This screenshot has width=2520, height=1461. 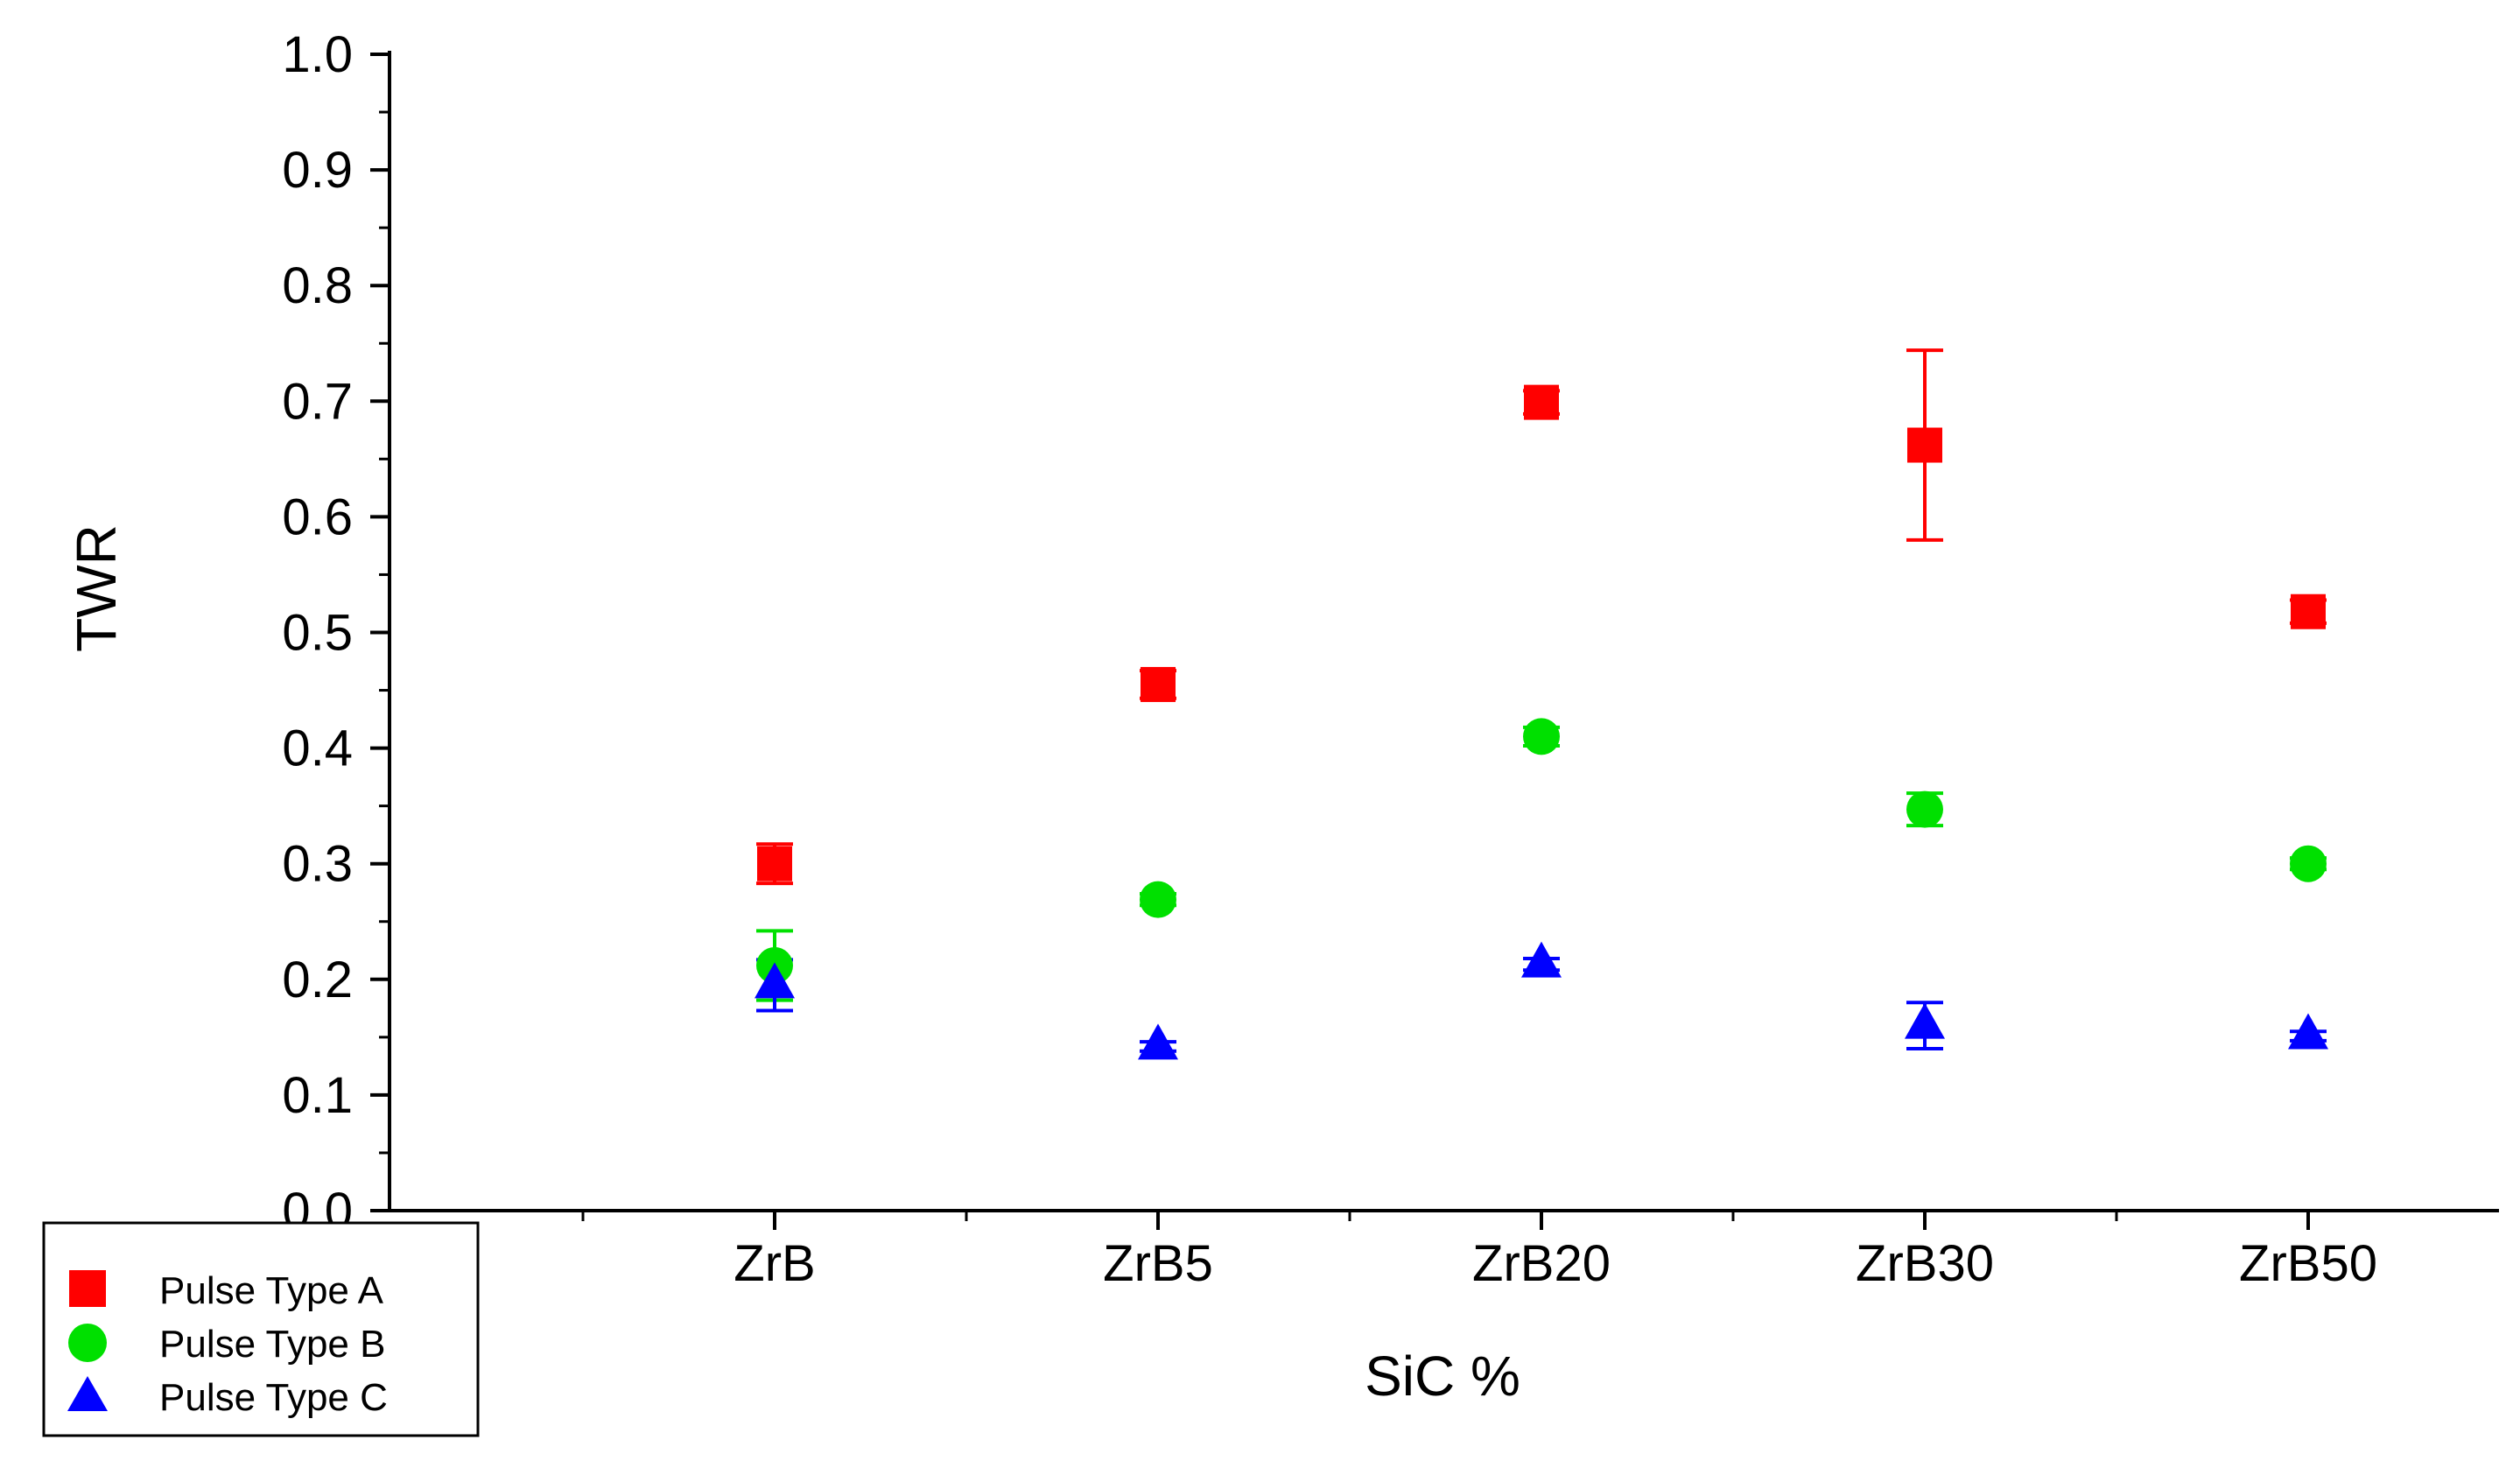 I want to click on legend-box, so click(x=261, y=1329).